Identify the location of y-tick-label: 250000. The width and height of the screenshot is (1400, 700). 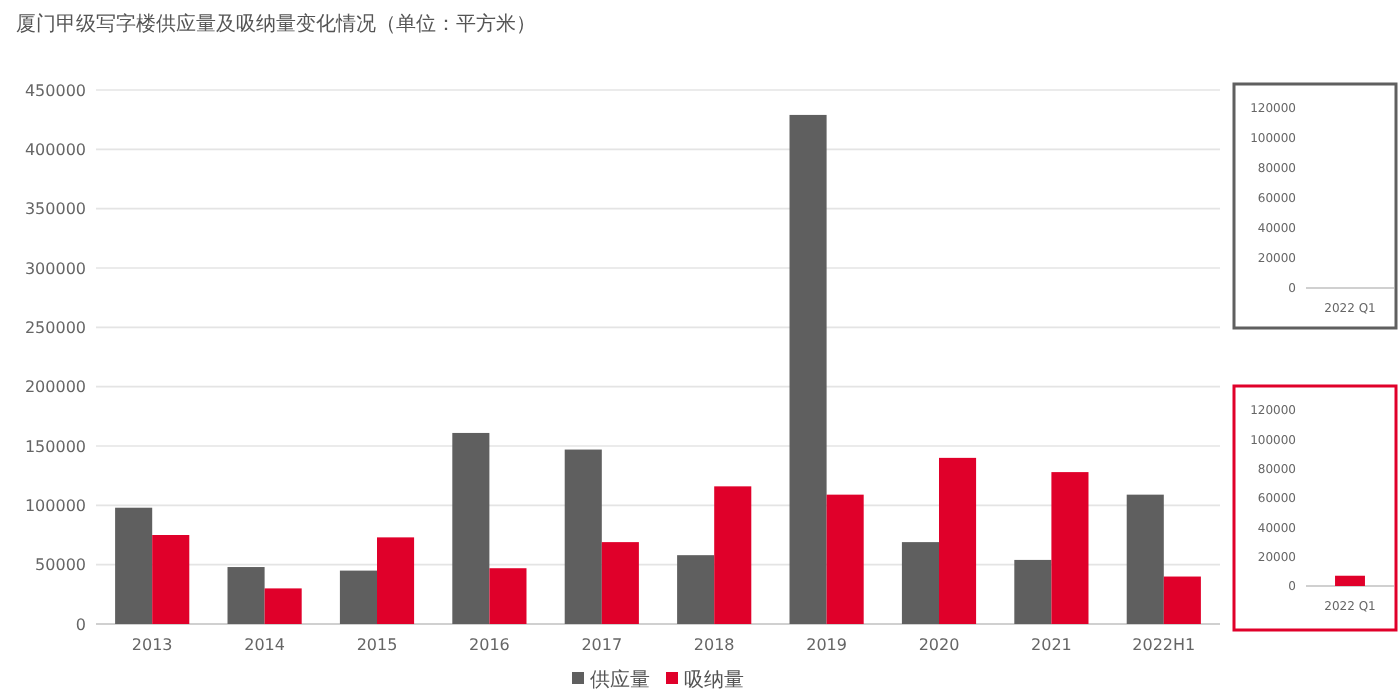
(55, 327).